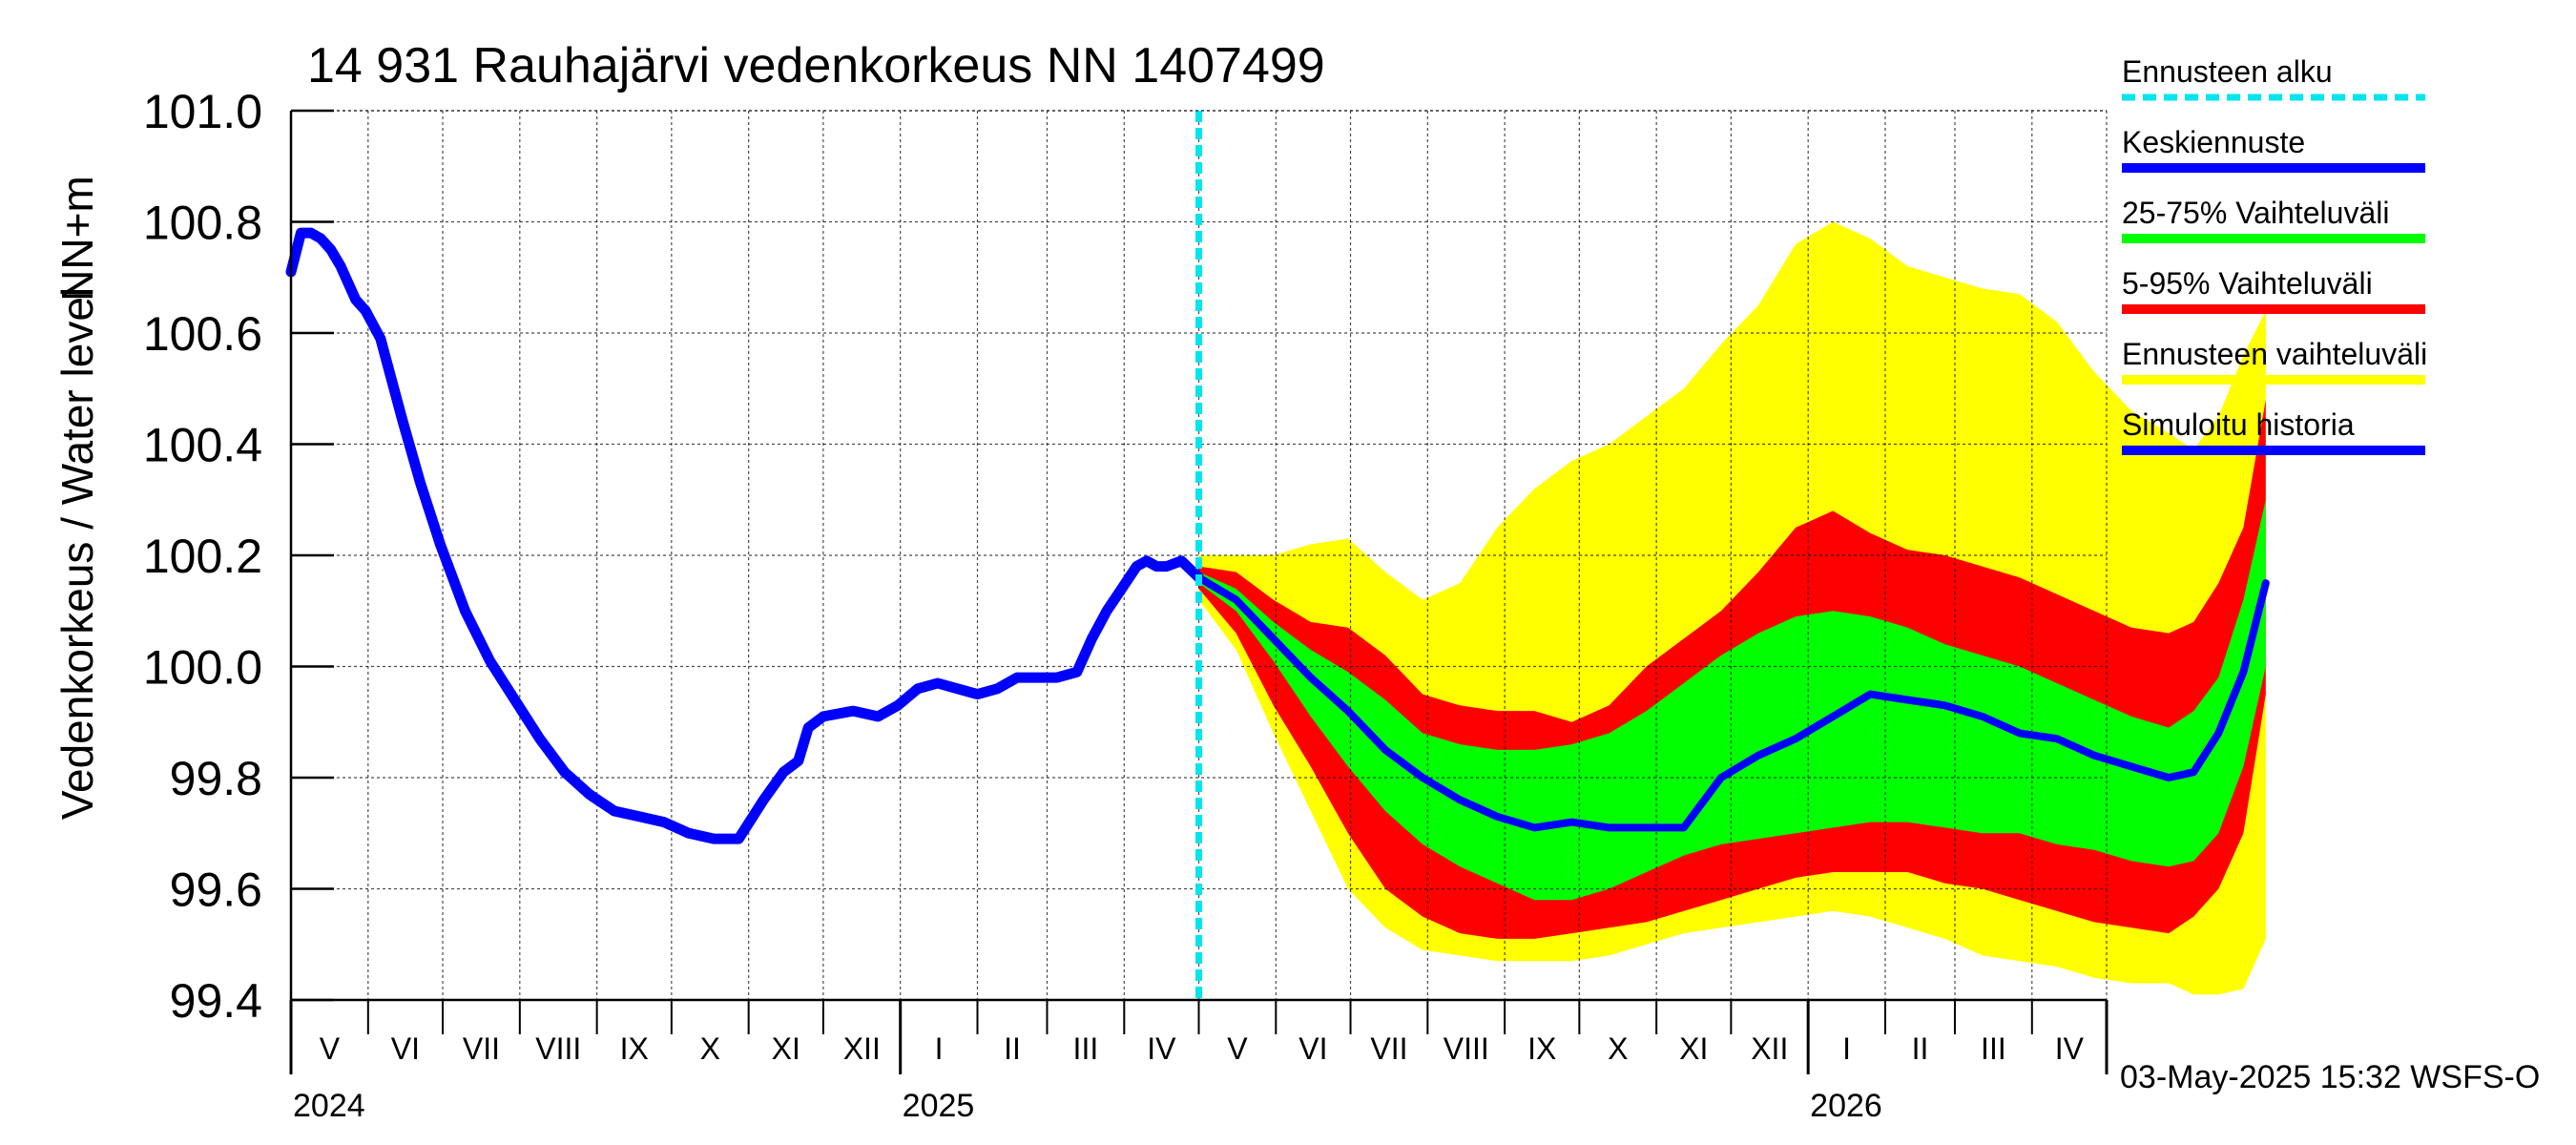 This screenshot has width=2576, height=1145. I want to click on y-tick-label: 99.8, so click(216, 778).